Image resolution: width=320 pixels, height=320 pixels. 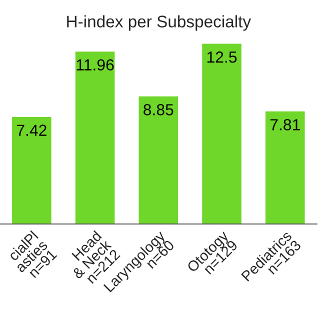 What do you see at coordinates (222, 57) in the screenshot?
I see `data-label: 12.5` at bounding box center [222, 57].